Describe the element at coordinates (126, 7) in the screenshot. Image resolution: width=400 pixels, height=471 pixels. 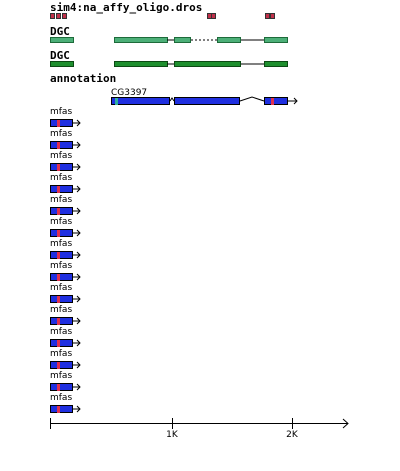
I see `track-title: sim4:na_affy_oligo.dros` at that location.